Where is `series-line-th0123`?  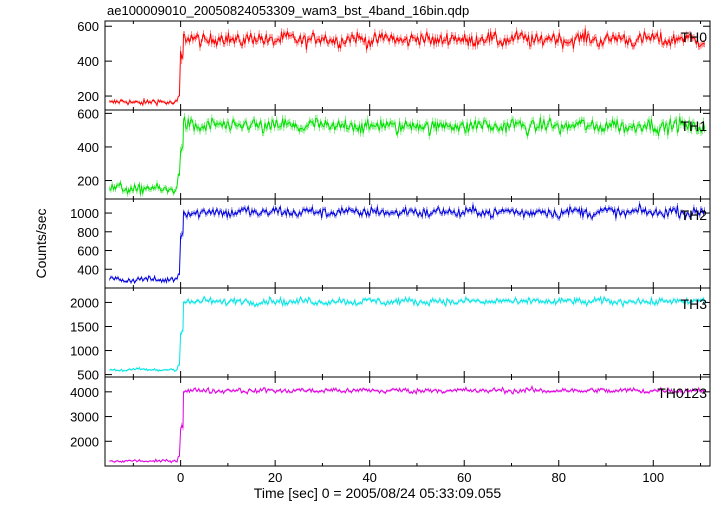
series-line-th0123 is located at coordinates (407, 424).